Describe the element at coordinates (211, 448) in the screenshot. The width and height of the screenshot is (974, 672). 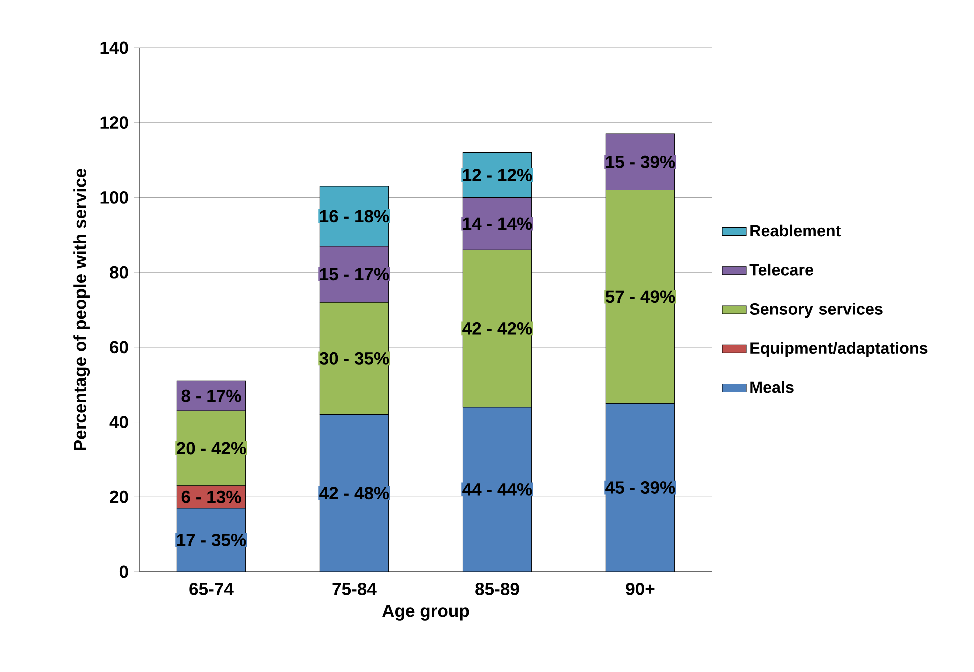
I see `data-label: 20 - 42%` at that location.